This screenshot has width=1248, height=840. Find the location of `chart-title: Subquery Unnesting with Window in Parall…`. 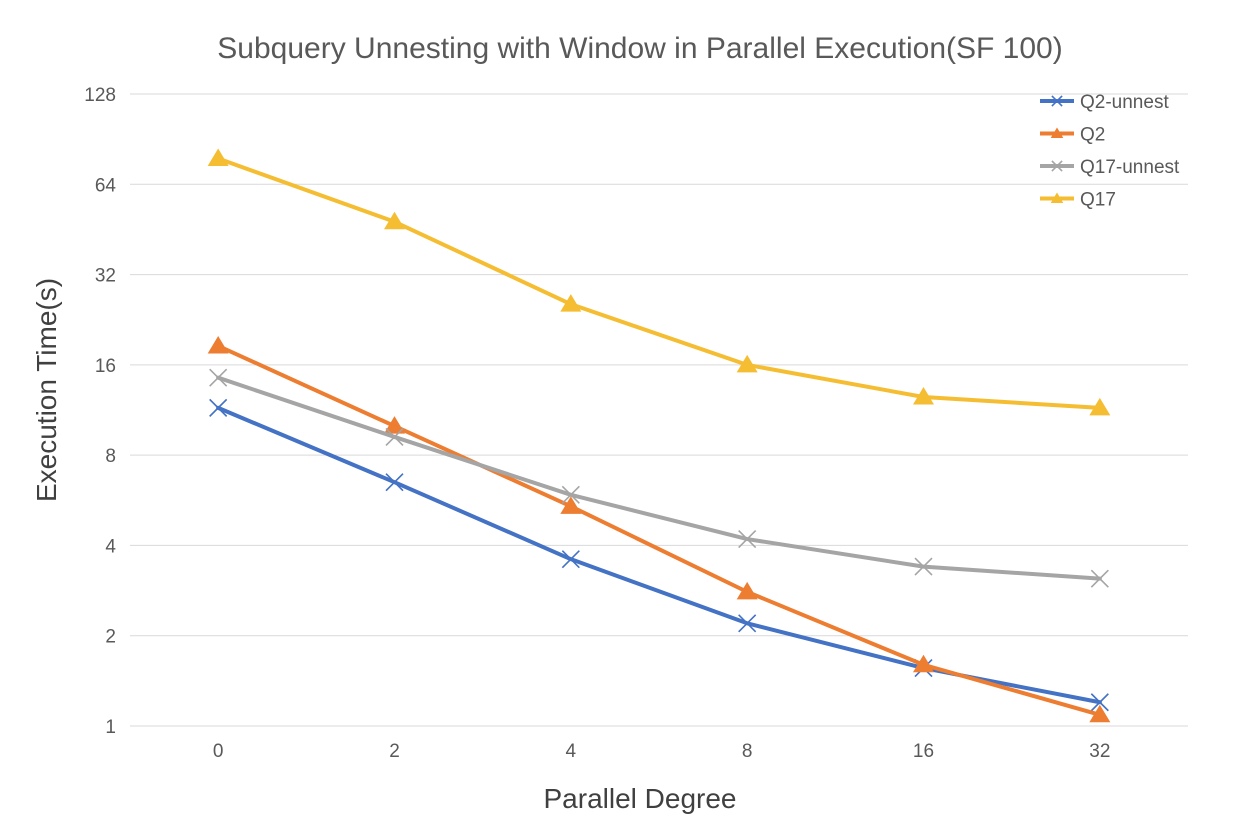

chart-title: Subquery Unnesting with Window in Parall… is located at coordinates (639, 48).